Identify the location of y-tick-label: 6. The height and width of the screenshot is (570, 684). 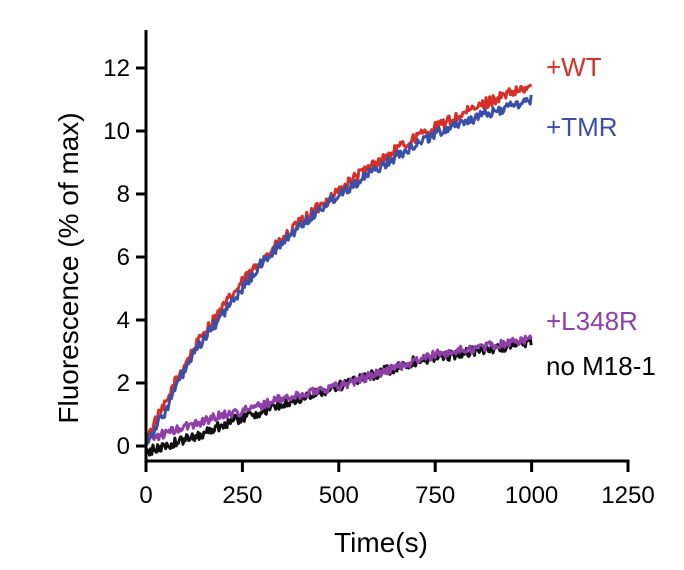
(123, 257).